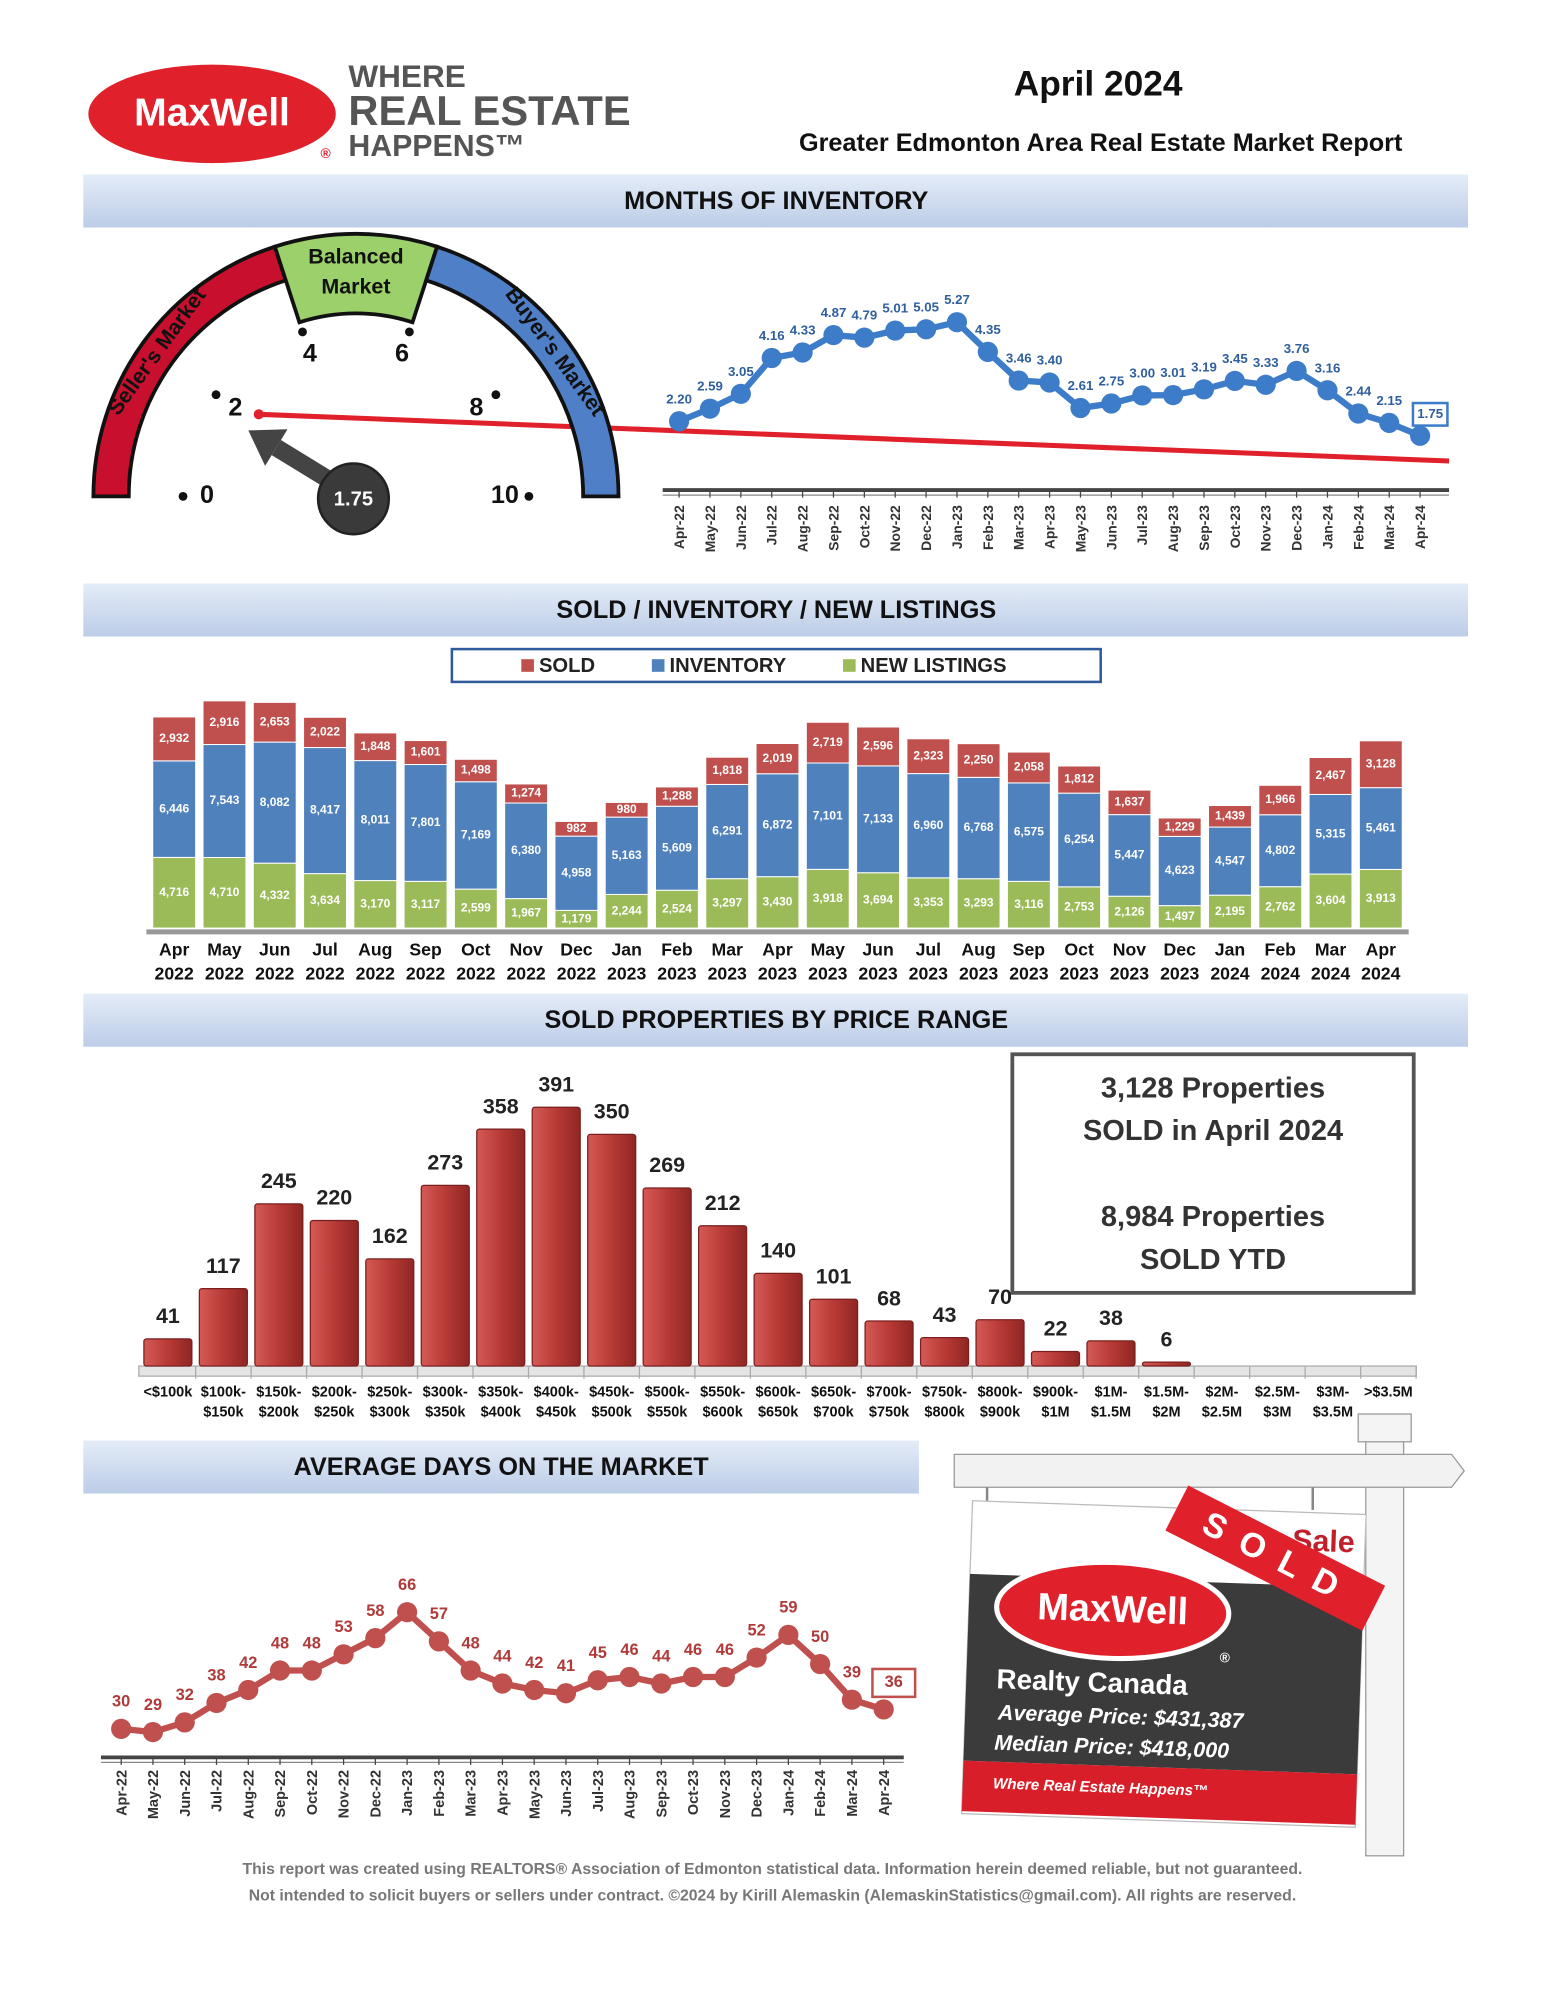  Describe the element at coordinates (216, 1676) in the screenshot. I see `data-label: 38` at that location.